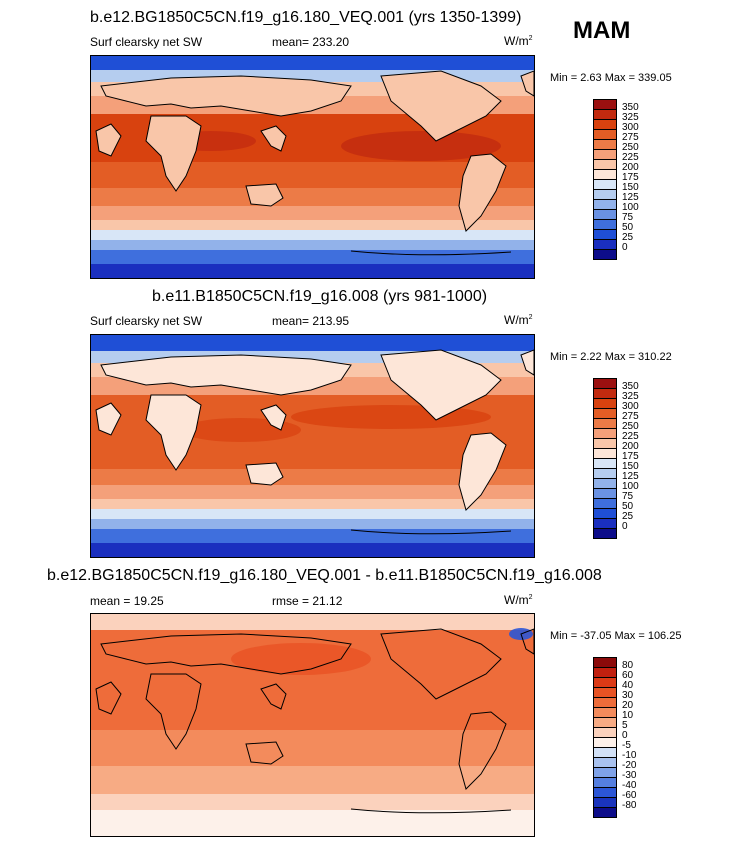 The width and height of the screenshot is (733, 842). Describe the element at coordinates (628, 715) in the screenshot. I see `colorbar-tick: 10` at that location.